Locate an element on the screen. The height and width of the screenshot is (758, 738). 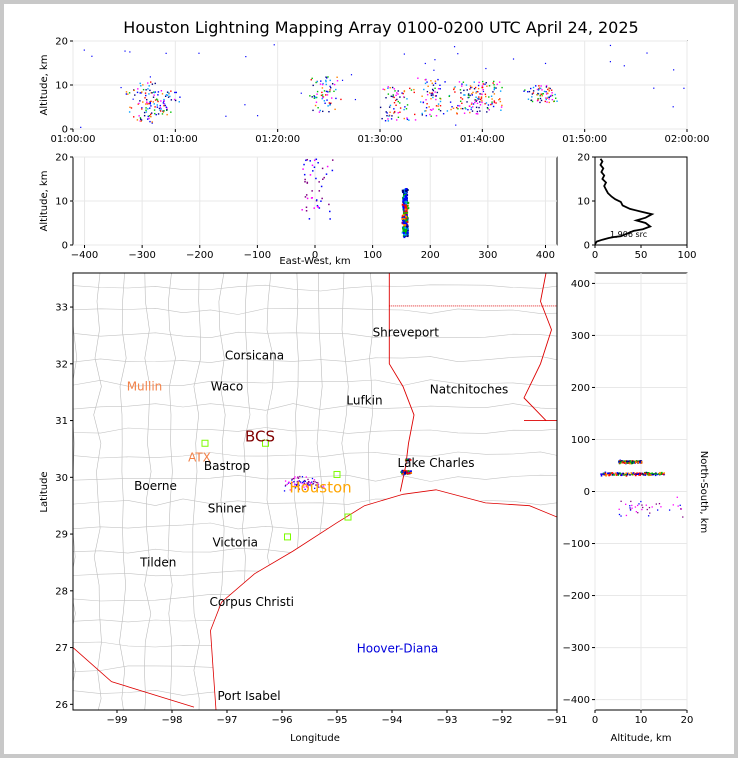
data-points is located at coordinates (382, 86).